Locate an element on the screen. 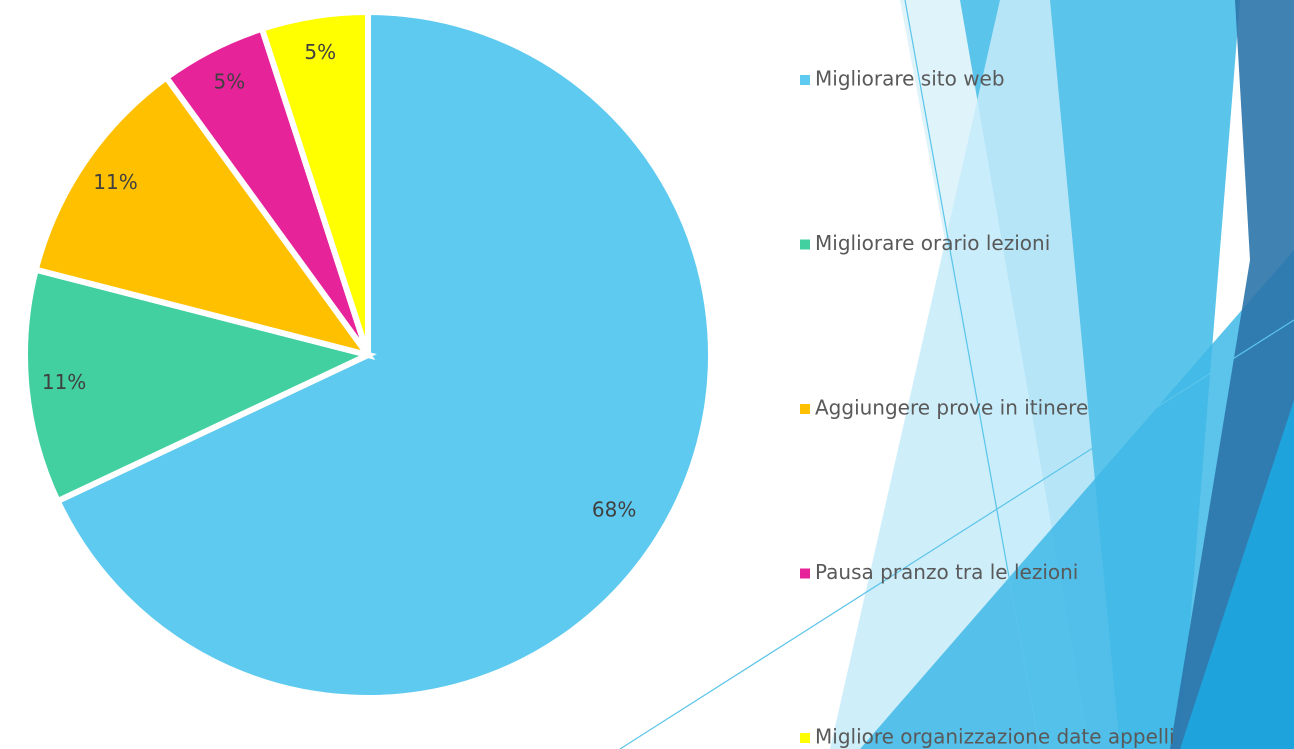 Image resolution: width=1294 pixels, height=749 pixels. data-label: 68% is located at coordinates (614, 510).